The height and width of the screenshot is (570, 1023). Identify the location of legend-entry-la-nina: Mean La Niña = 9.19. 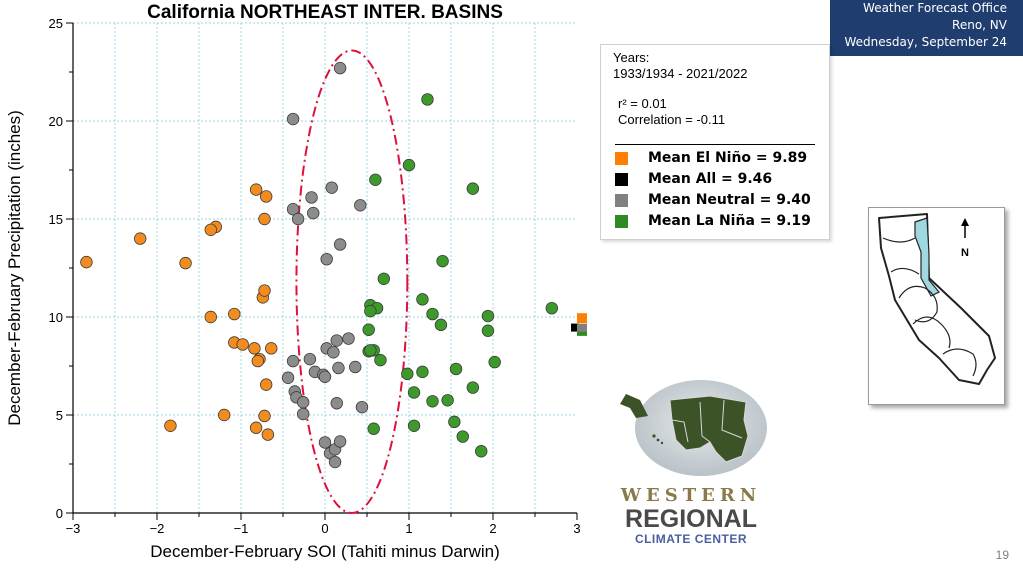
(713, 221).